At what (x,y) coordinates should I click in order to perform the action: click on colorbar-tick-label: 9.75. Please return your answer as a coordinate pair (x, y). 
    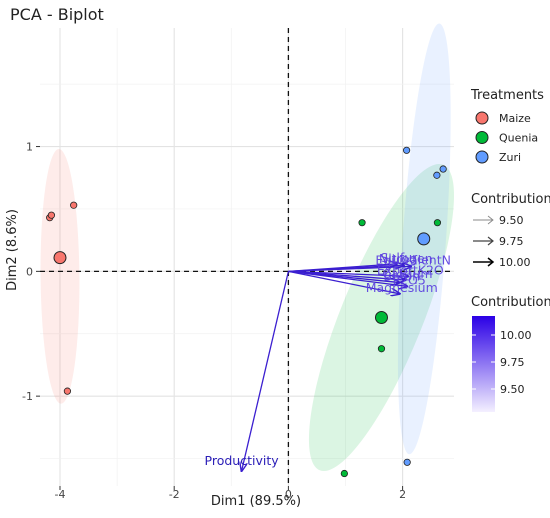
    Looking at the image, I should click on (512, 362).